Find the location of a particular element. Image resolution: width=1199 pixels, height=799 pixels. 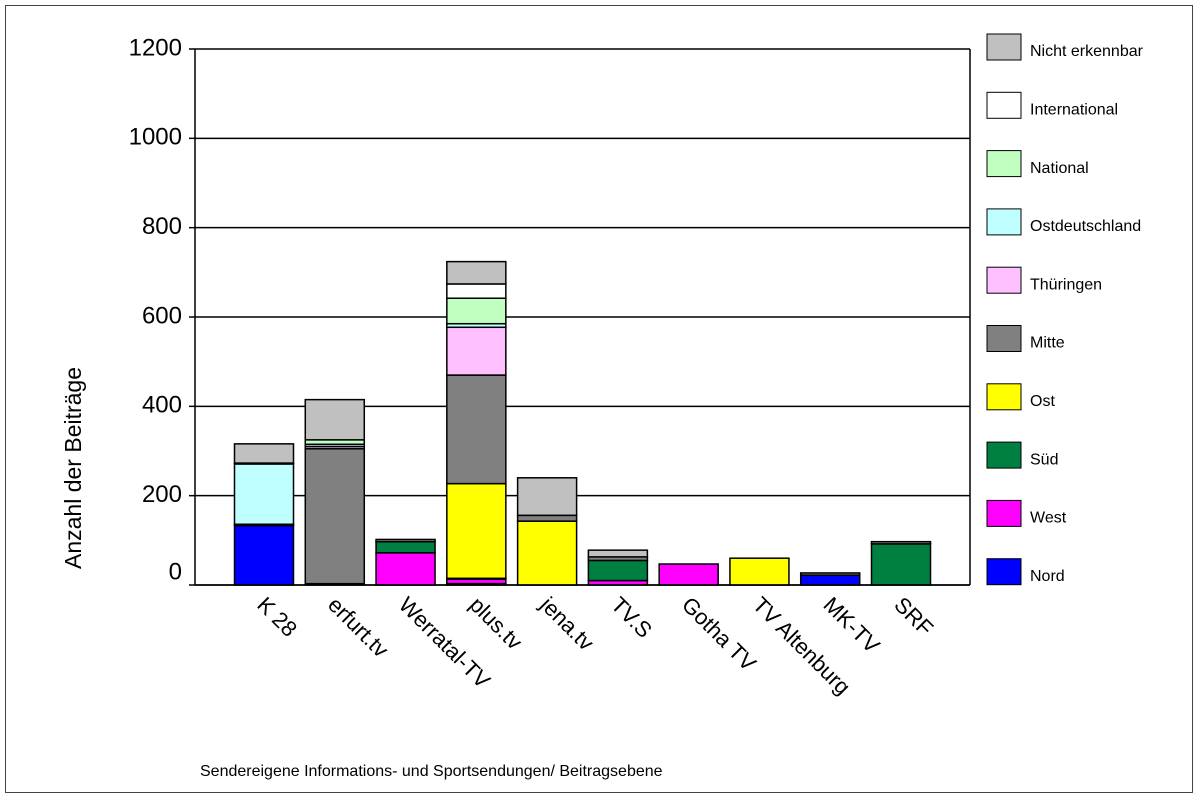

y-tick-label: 0 is located at coordinates (175, 571).